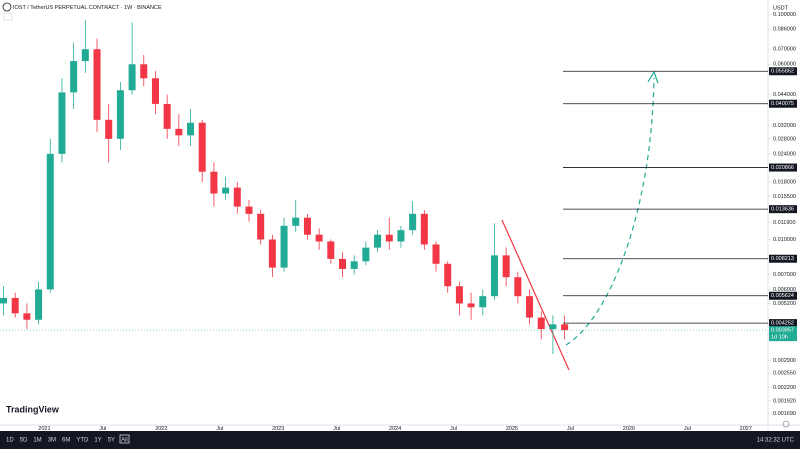  I want to click on y-tick-label: 0.070000, so click(784, 50).